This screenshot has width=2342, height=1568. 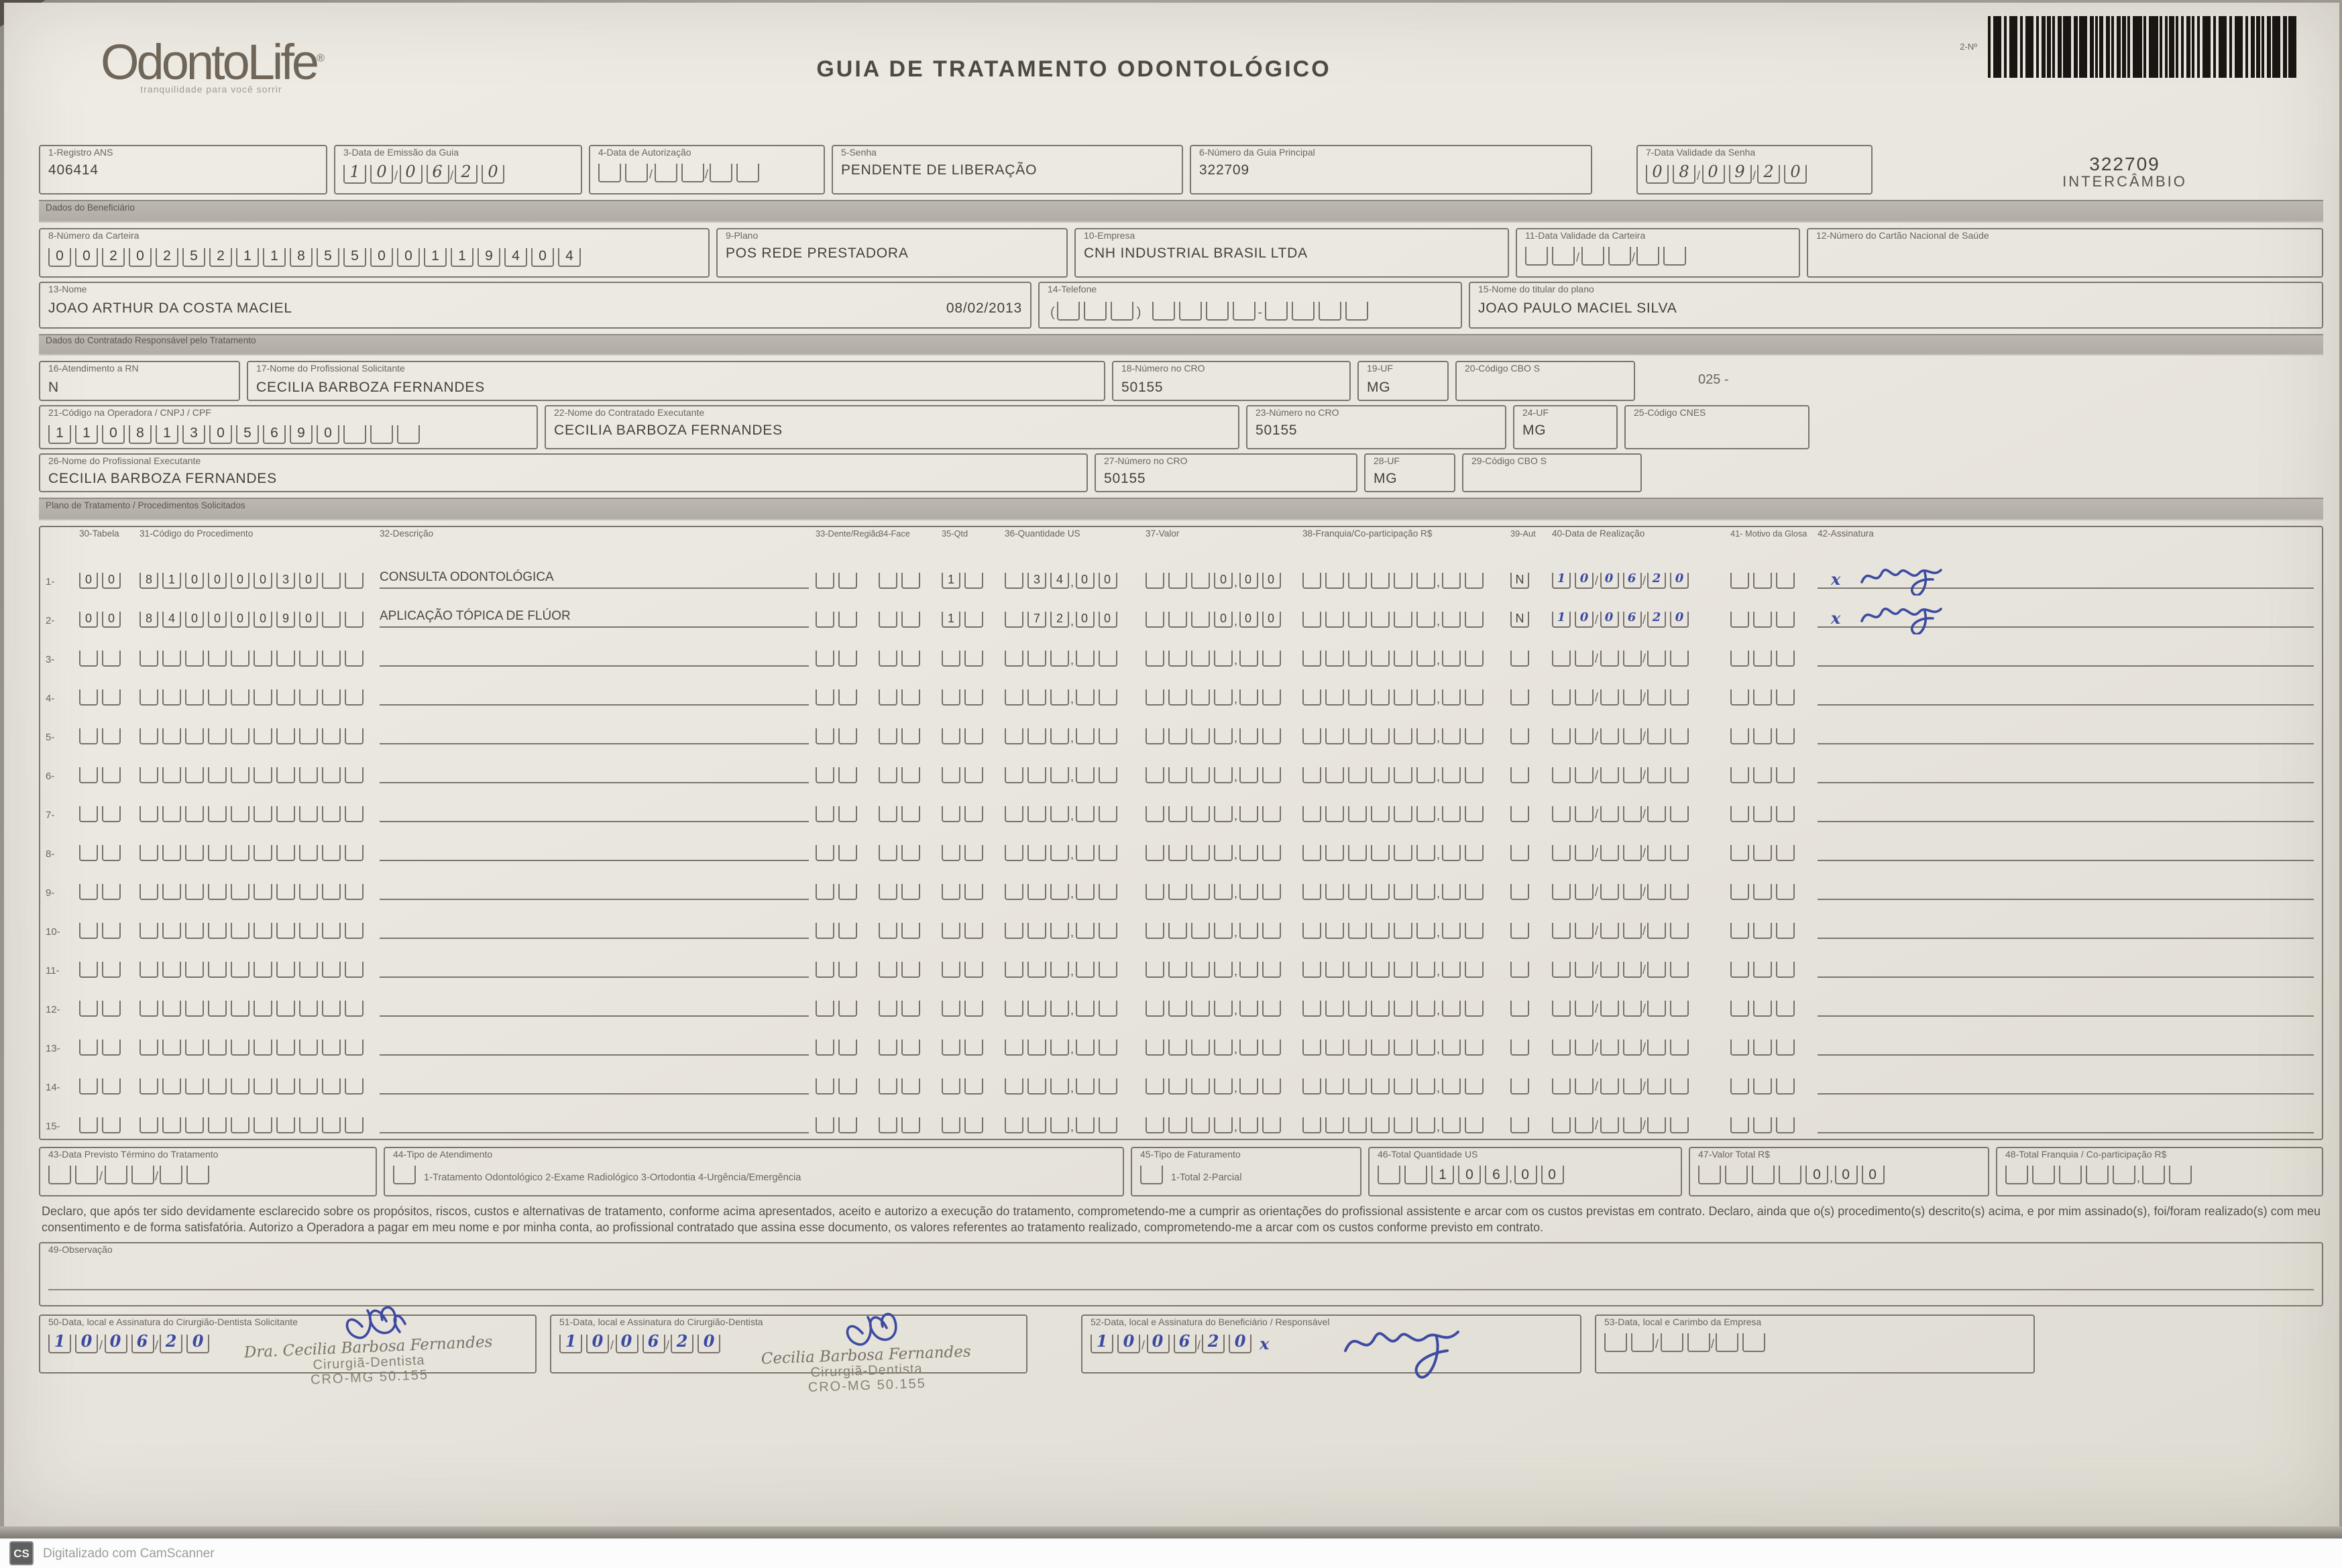 What do you see at coordinates (1367, 534) in the screenshot?
I see `col-franquia: 38-Franquia/Co-participação R$` at bounding box center [1367, 534].